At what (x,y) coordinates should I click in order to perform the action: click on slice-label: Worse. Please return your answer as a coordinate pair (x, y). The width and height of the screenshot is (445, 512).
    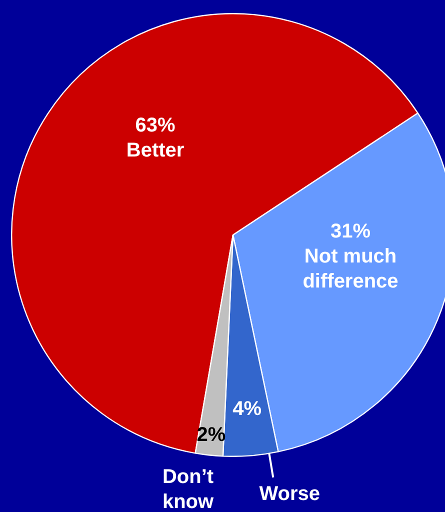
    Looking at the image, I should click on (289, 494).